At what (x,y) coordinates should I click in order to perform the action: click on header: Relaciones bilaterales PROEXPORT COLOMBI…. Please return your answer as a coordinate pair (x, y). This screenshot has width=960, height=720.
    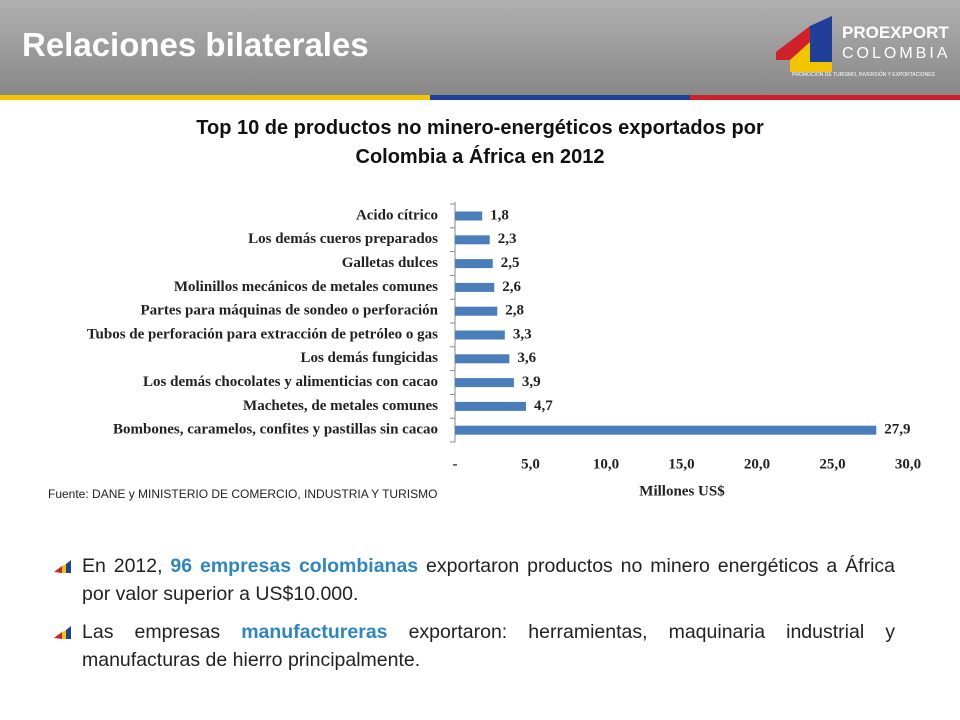
    Looking at the image, I should click on (480, 47).